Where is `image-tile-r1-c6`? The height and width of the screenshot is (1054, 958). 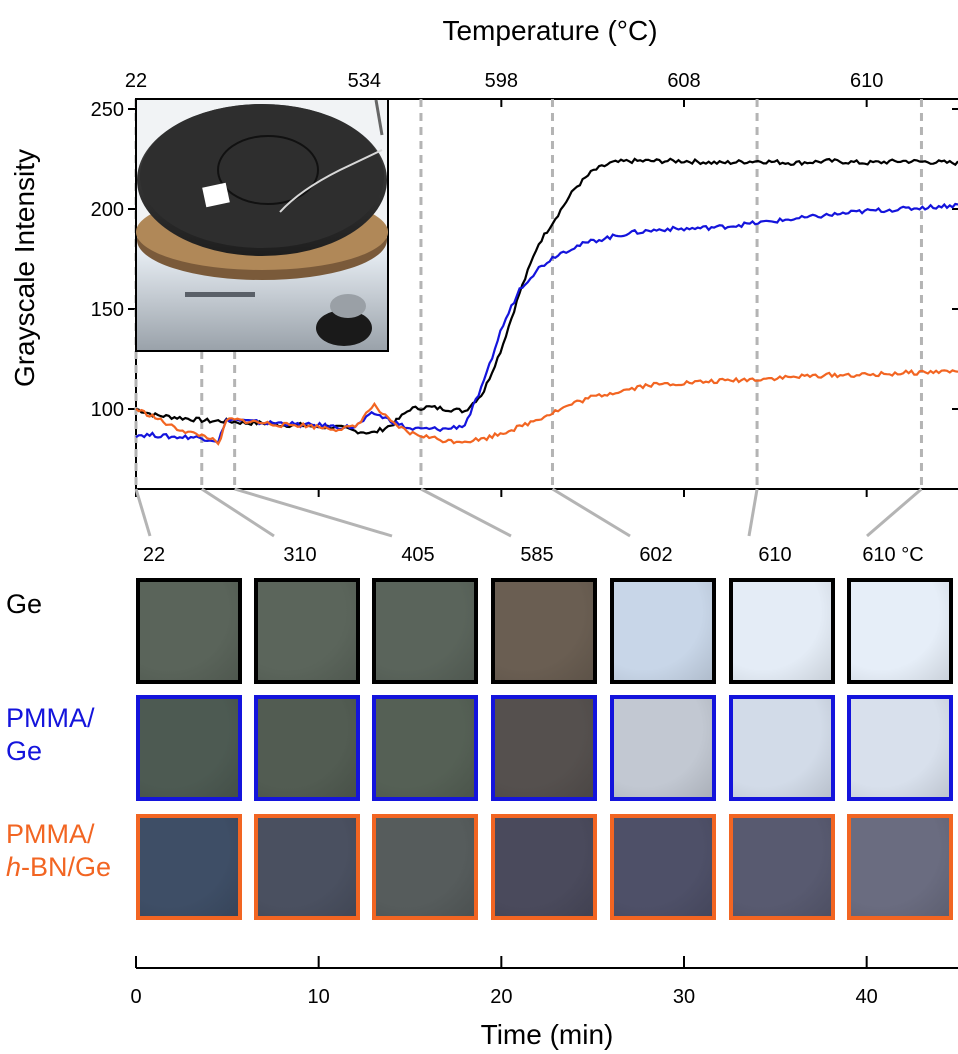
image-tile-r1-c6 is located at coordinates (900, 748).